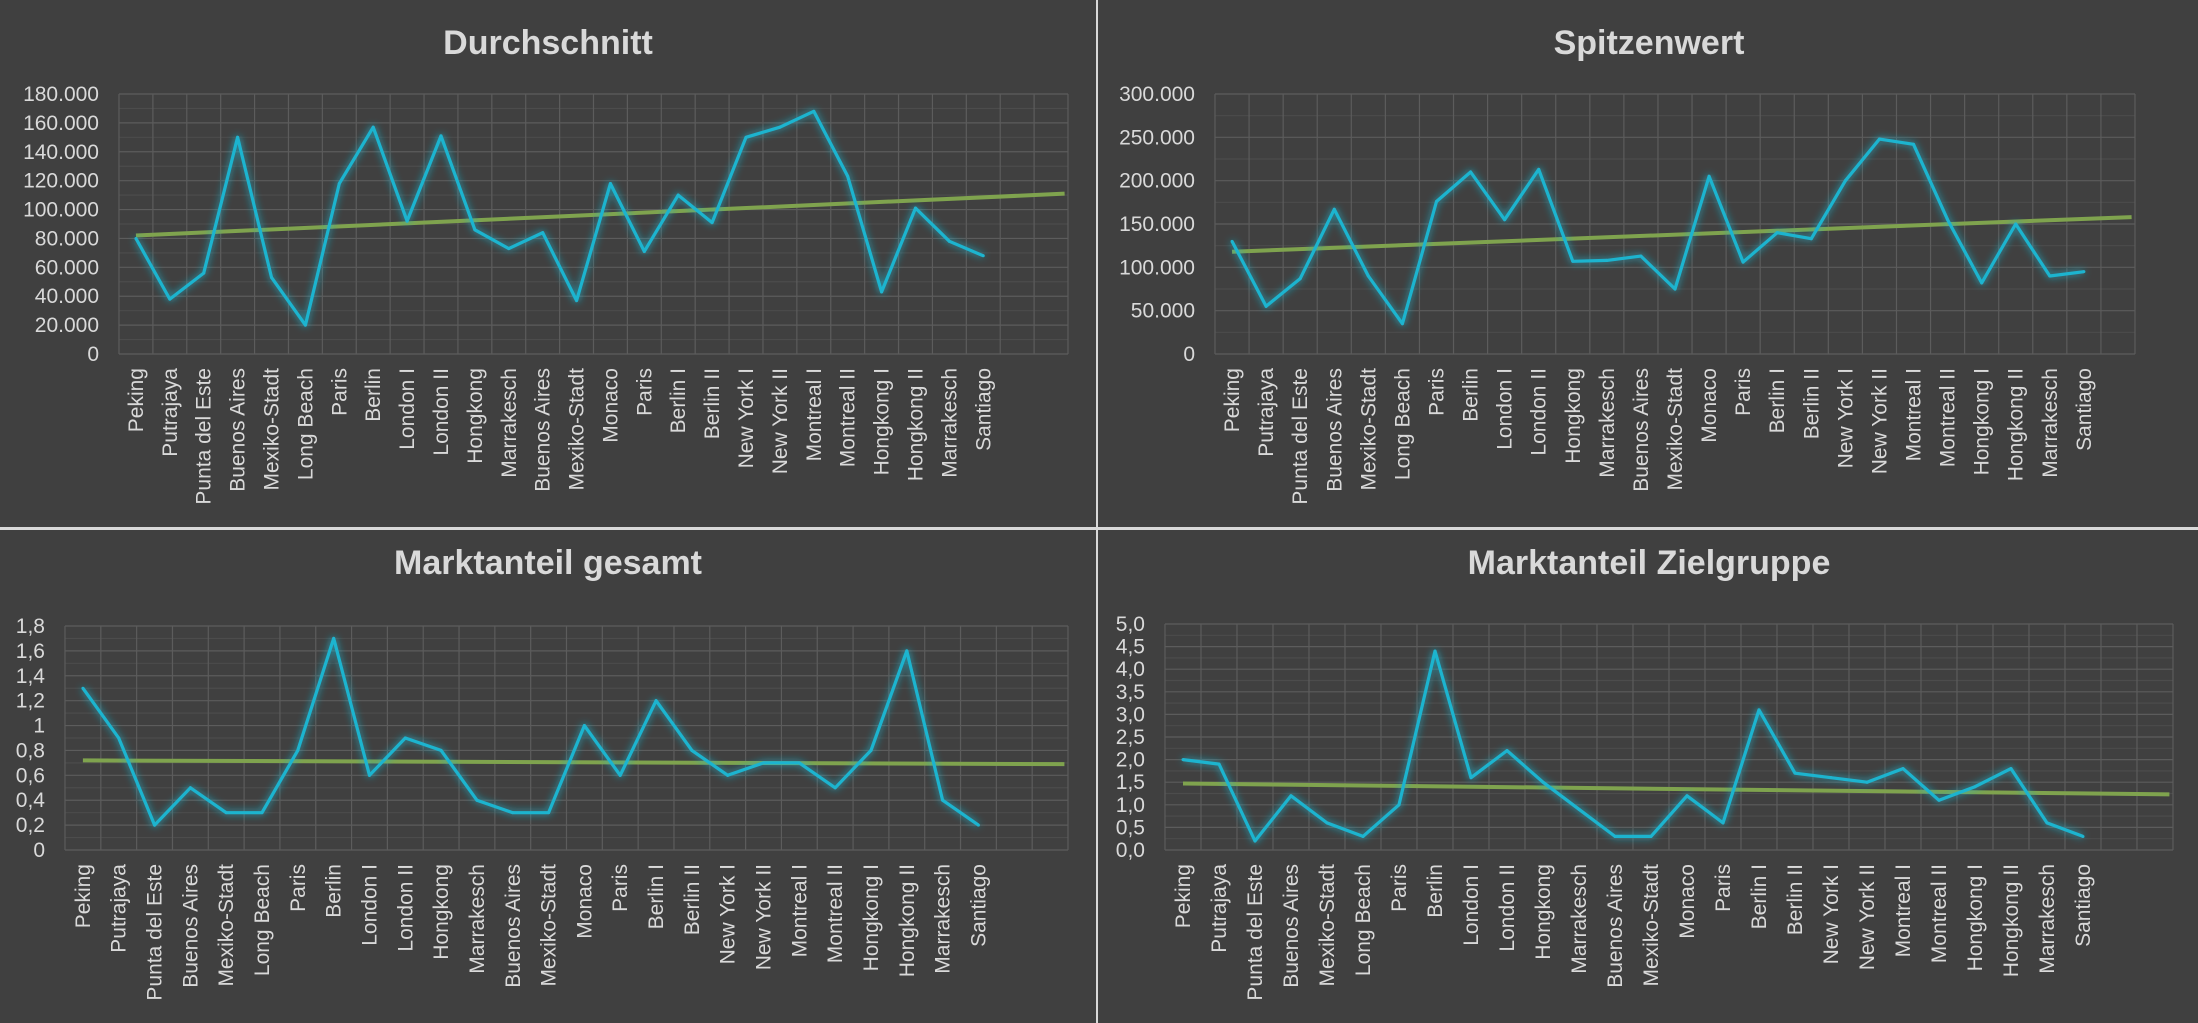 The width and height of the screenshot is (2198, 1023). I want to click on marktanteil-gesamt-xtick-label: Paris, so click(620, 888).